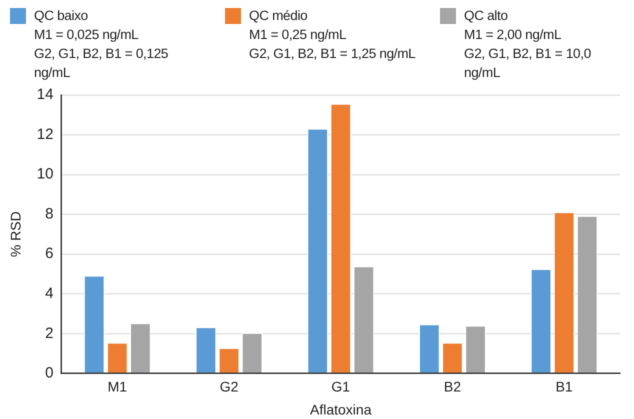 This screenshot has width=634, height=419. What do you see at coordinates (49, 373) in the screenshot?
I see `y-tick-label: 0` at bounding box center [49, 373].